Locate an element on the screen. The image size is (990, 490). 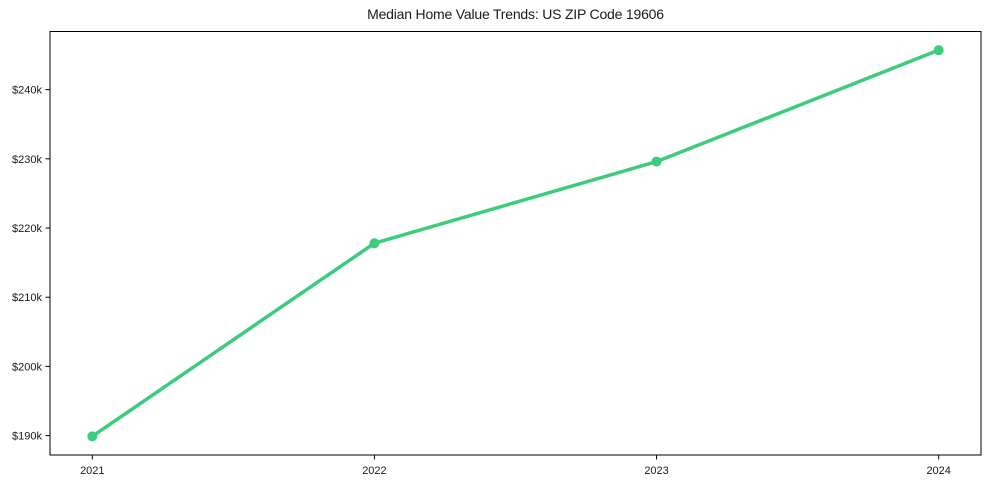
x-tick-label: 2024 is located at coordinates (938, 471).